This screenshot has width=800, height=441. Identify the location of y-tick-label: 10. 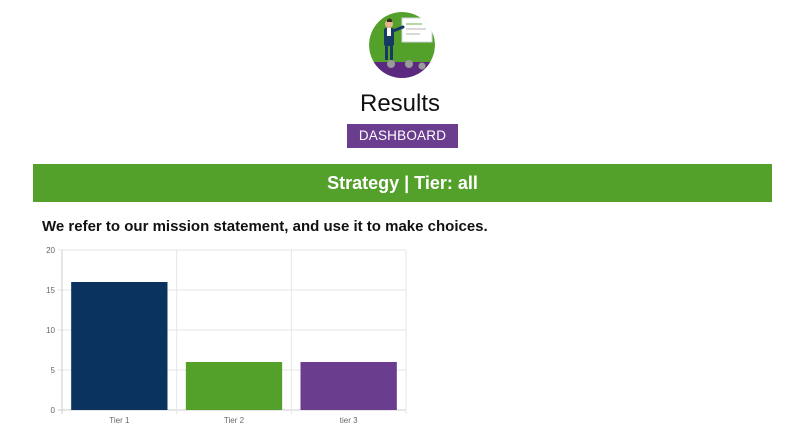
(50, 330).